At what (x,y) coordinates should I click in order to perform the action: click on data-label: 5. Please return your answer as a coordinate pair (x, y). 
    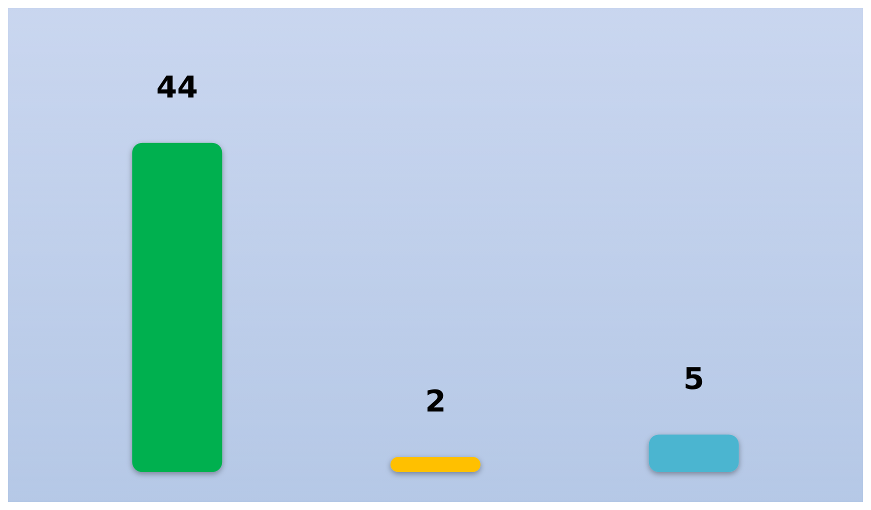
    Looking at the image, I should click on (693, 380).